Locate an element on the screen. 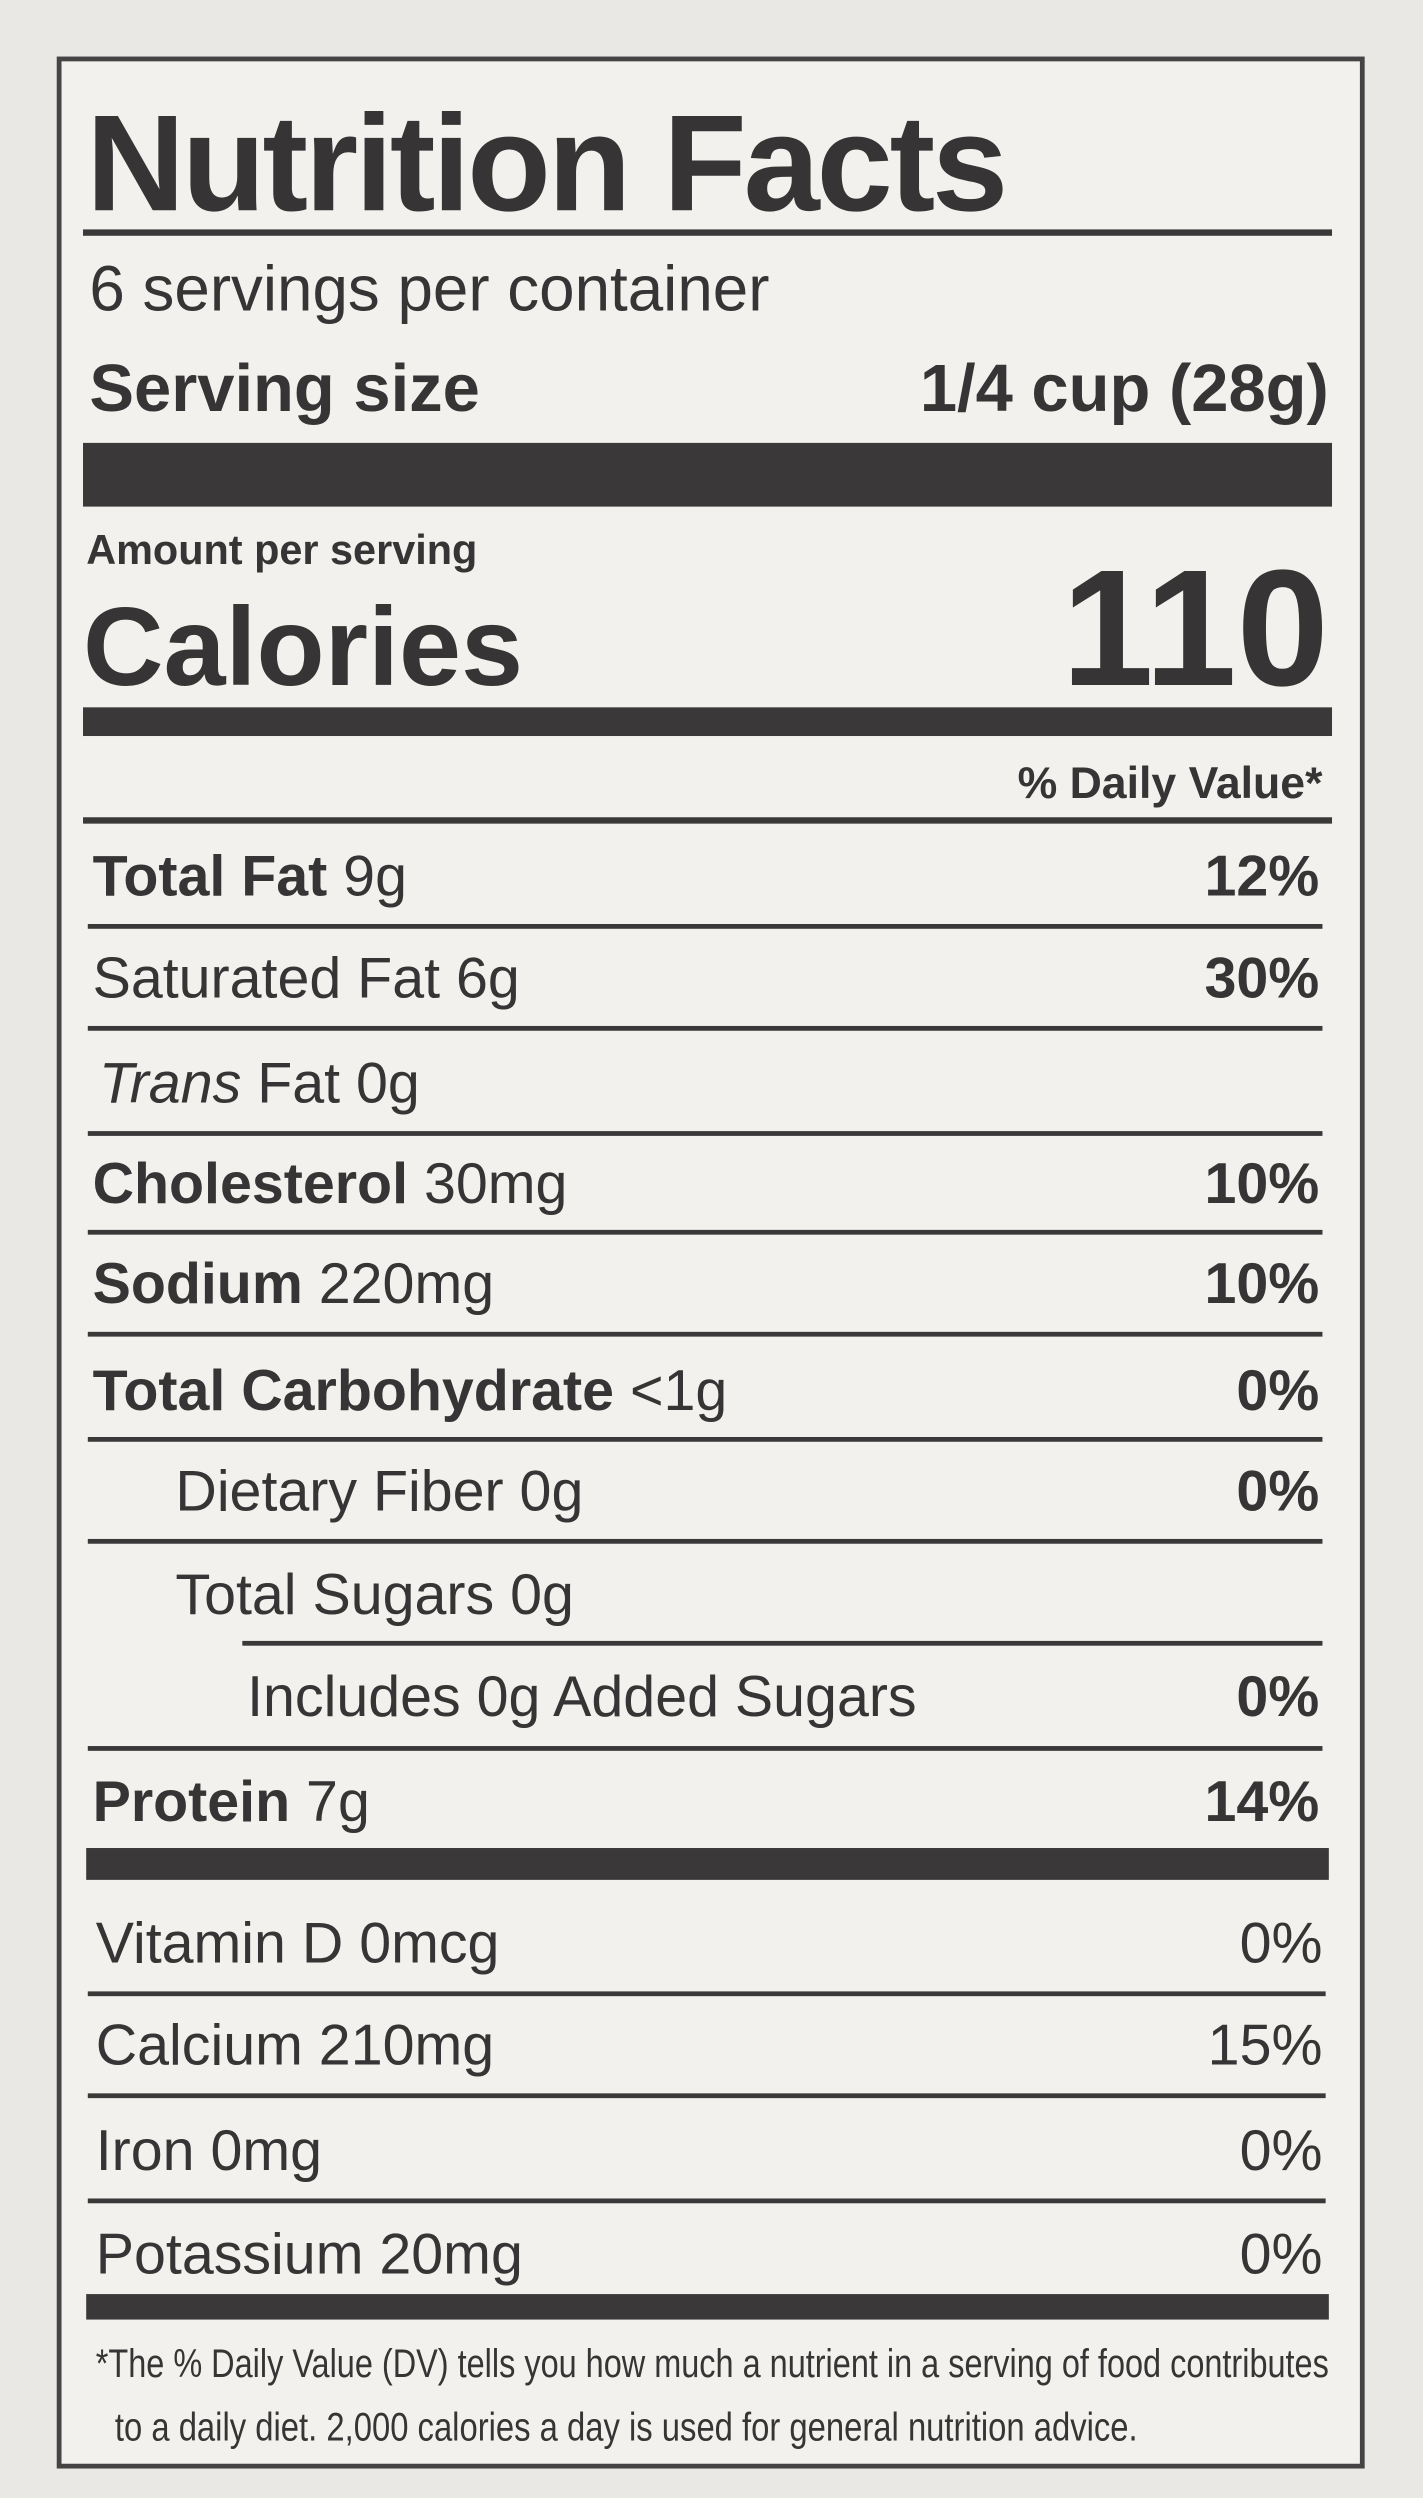 The width and height of the screenshot is (1423, 2498). nutrient-name: Total Sugars 0g is located at coordinates (374, 1595).